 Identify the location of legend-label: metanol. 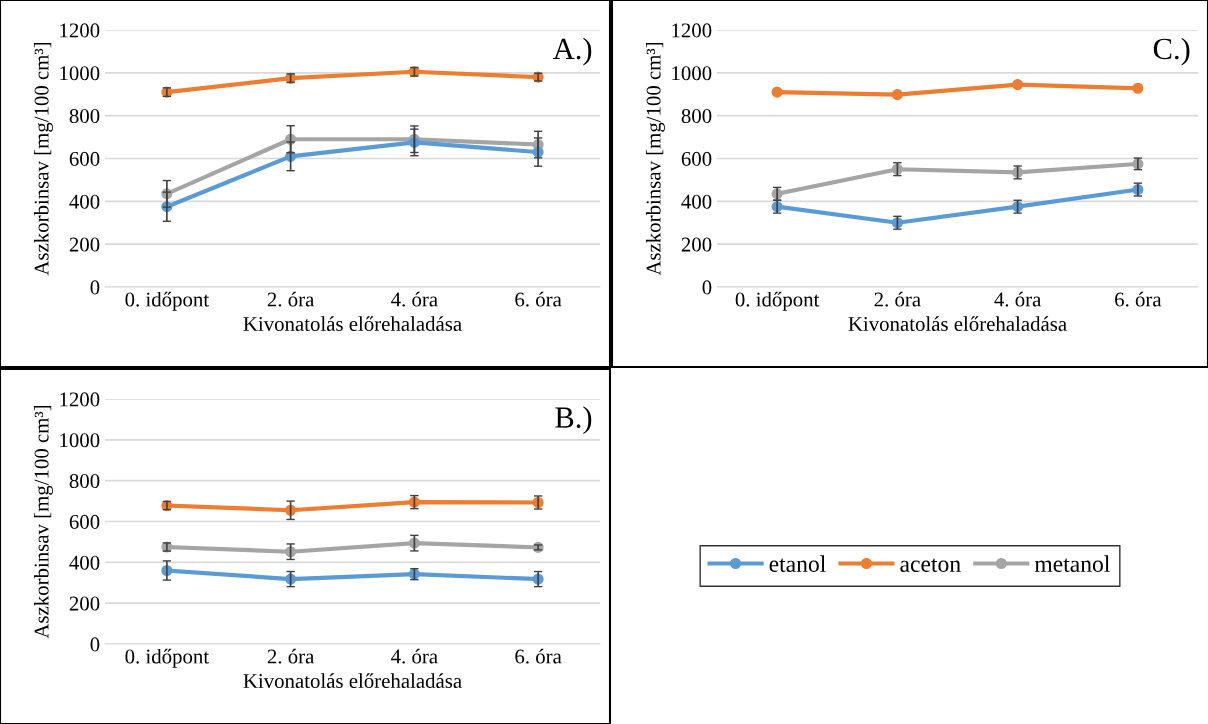
(1072, 563).